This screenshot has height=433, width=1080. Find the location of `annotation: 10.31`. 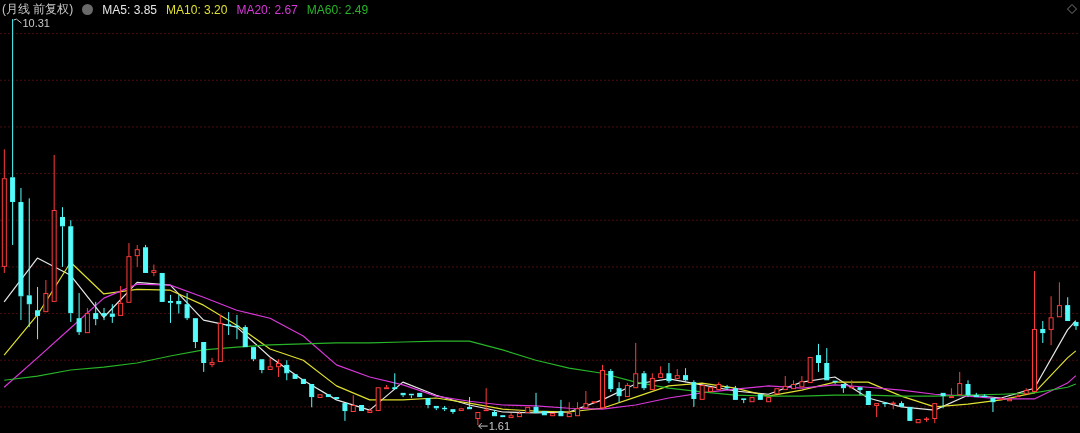

annotation: 10.31 is located at coordinates (36, 23).